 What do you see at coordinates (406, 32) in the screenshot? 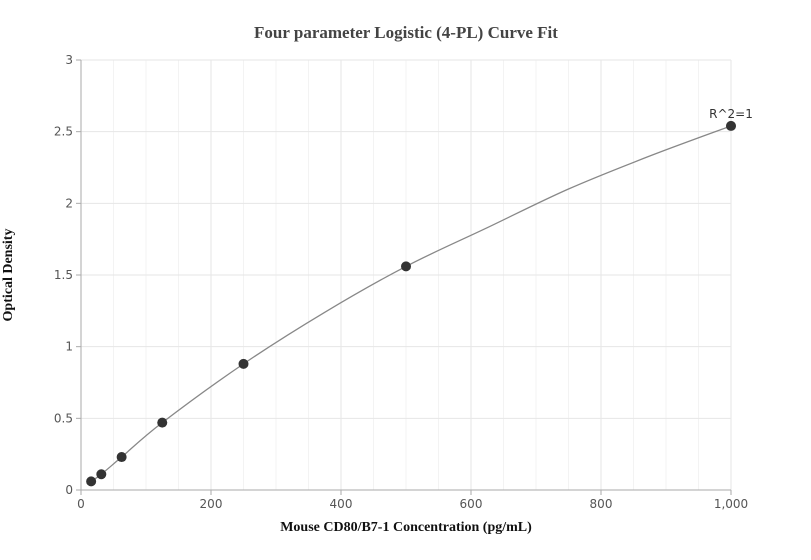
I see `chart-title: Four parameter Logistic (4-PL) Curve Fit` at bounding box center [406, 32].